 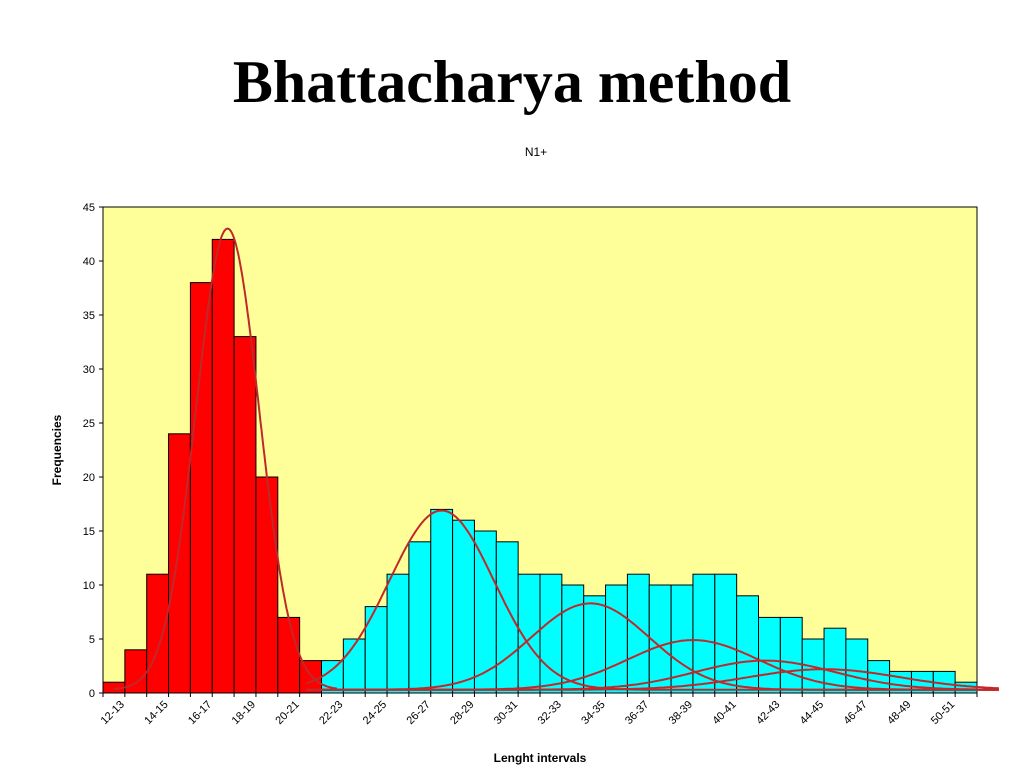 What do you see at coordinates (244, 713) in the screenshot?
I see `x-tick-label: 18-19` at bounding box center [244, 713].